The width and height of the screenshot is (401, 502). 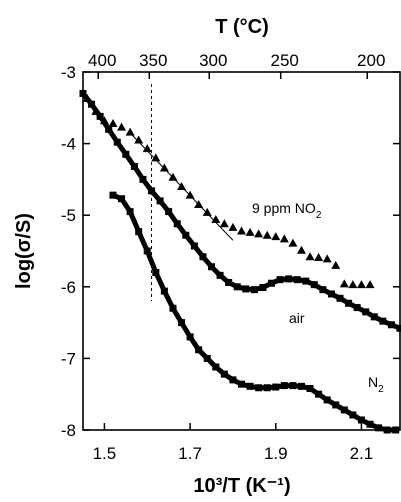 I want to click on y-axis-label: log(σ/S), so click(x=24, y=251).